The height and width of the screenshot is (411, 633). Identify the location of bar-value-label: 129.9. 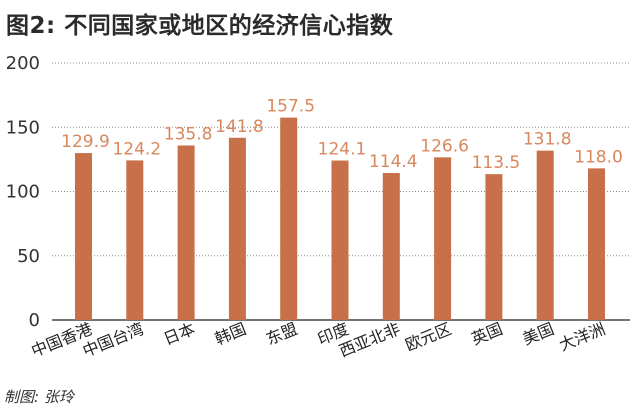
(85, 142).